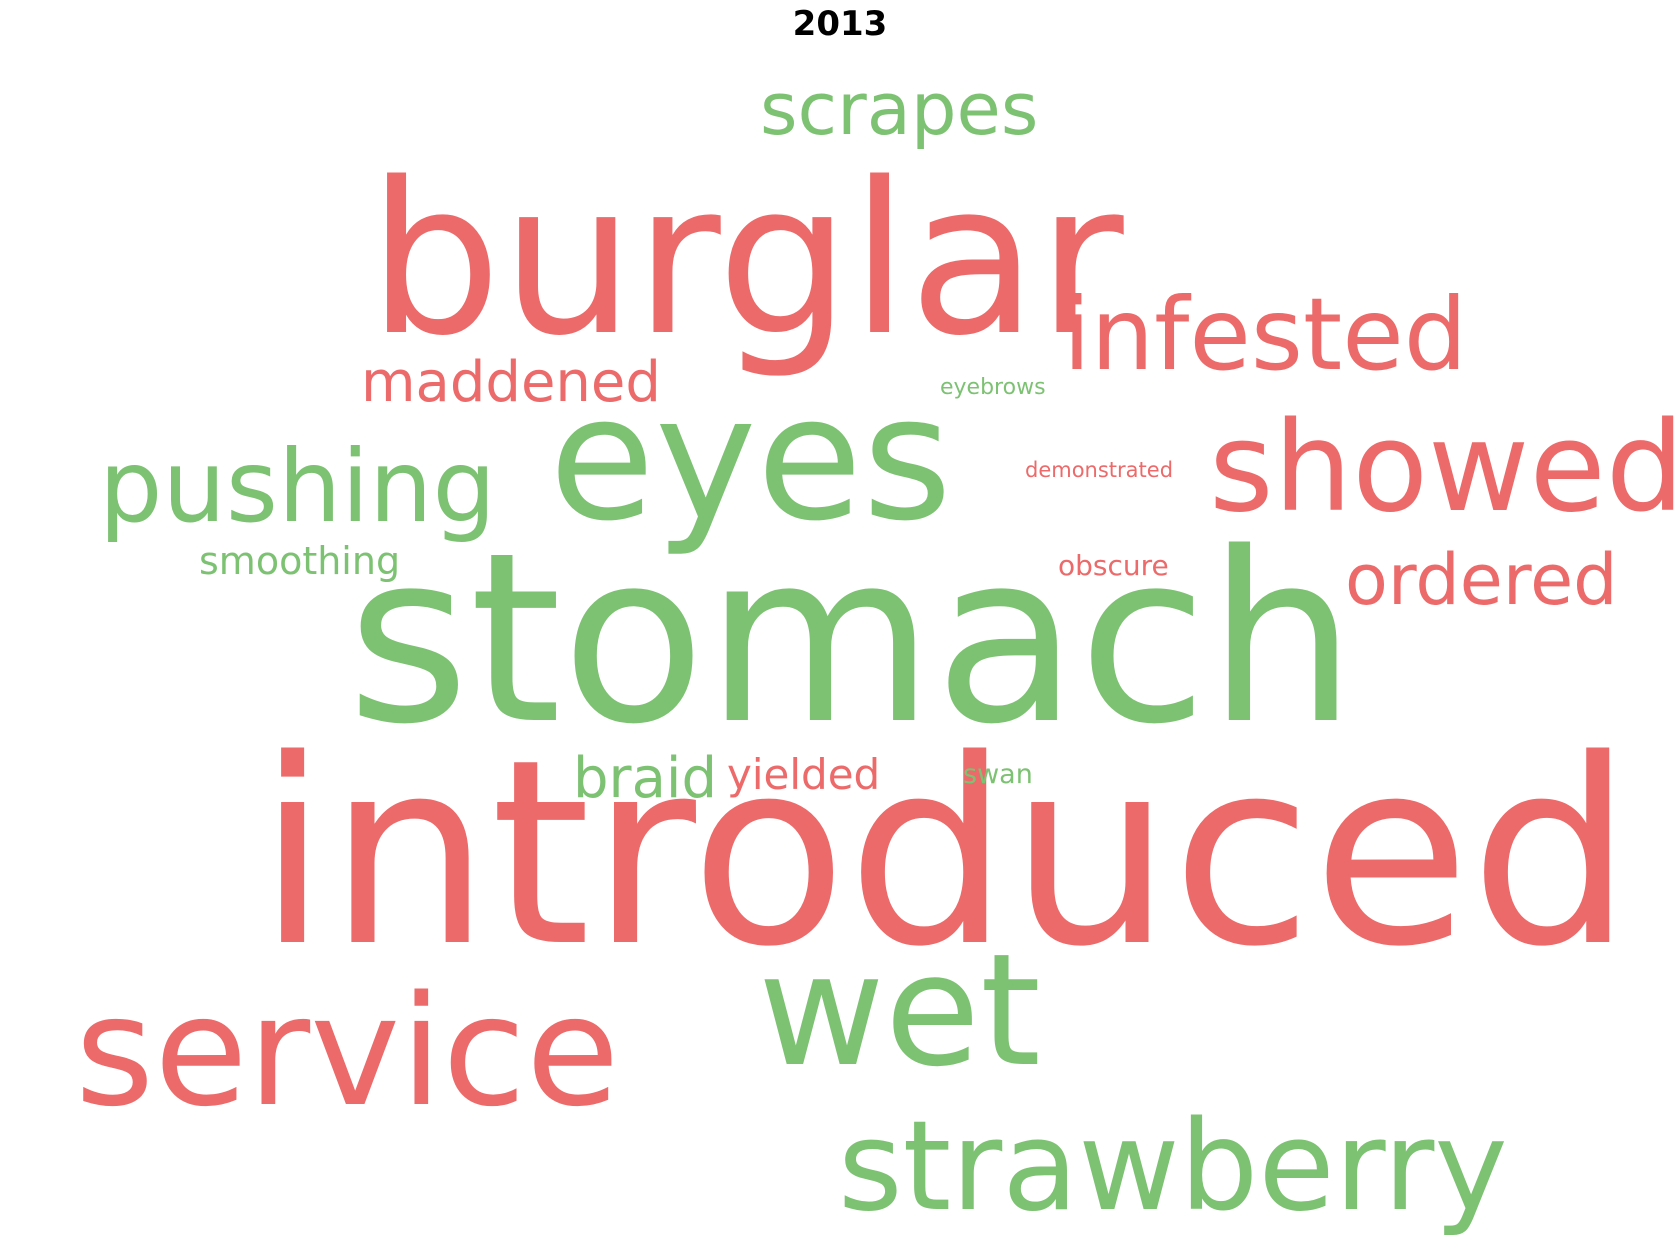 The width and height of the screenshot is (1680, 1260). Describe the element at coordinates (998, 774) in the screenshot. I see `word-swan: swan` at that location.